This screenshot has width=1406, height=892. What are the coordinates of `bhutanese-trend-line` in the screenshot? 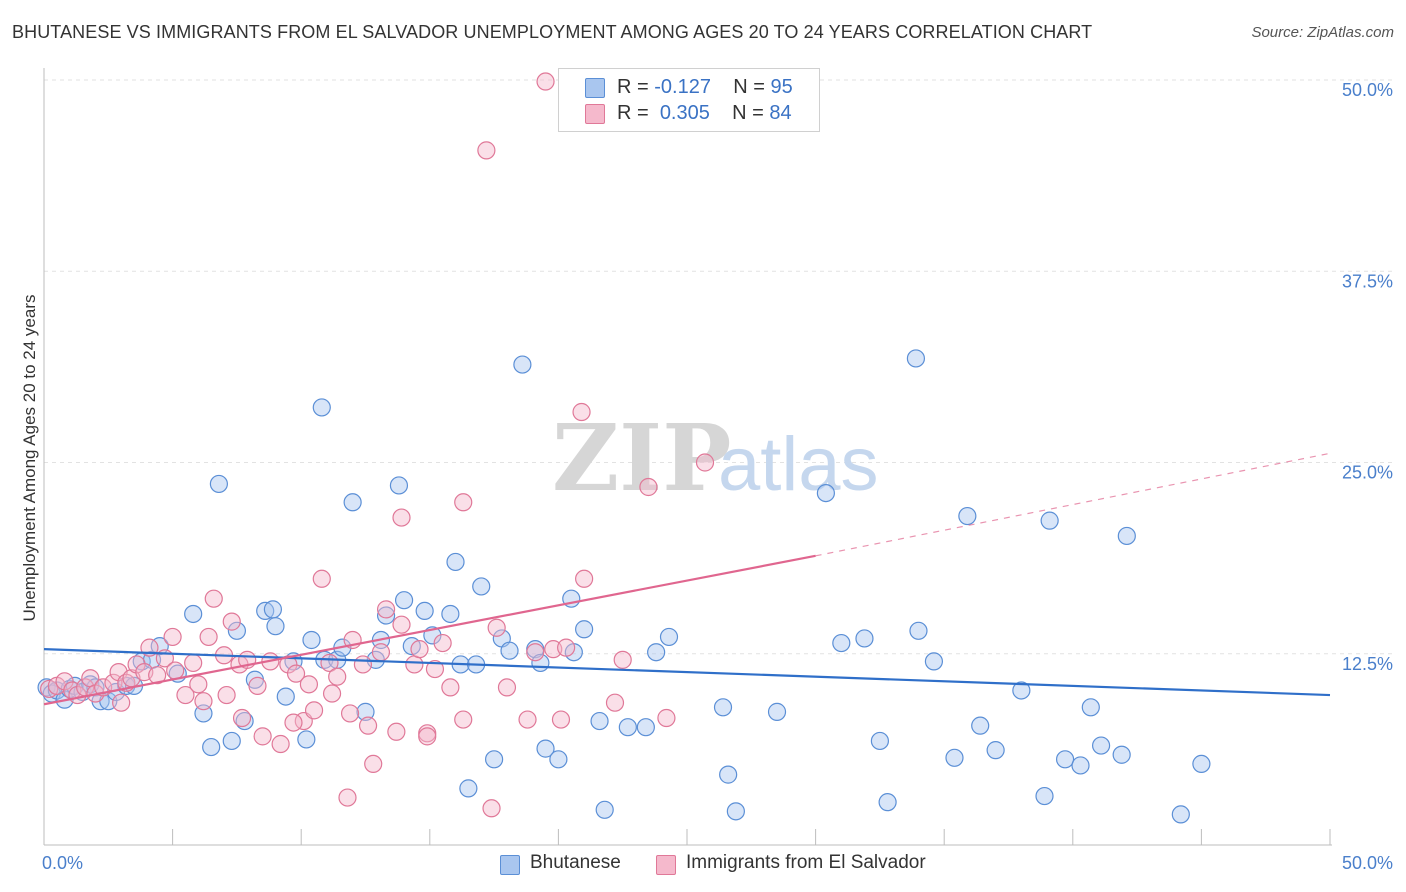 It's located at (687, 672).